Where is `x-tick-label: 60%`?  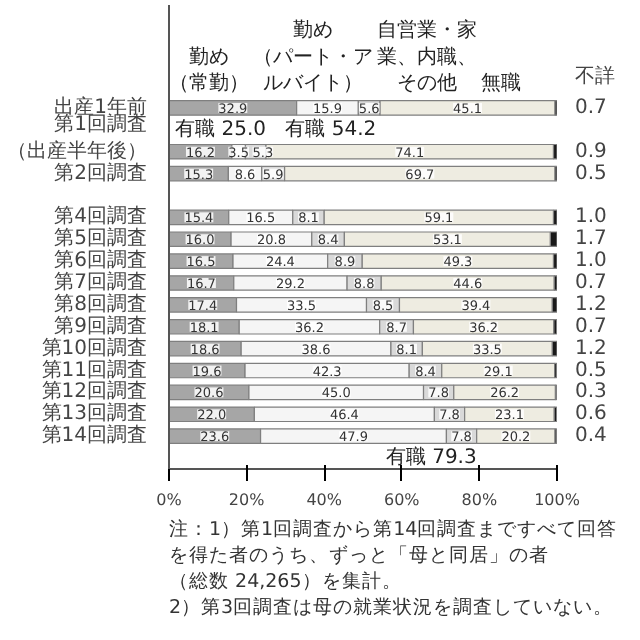
x-tick-label: 60% is located at coordinates (402, 500).